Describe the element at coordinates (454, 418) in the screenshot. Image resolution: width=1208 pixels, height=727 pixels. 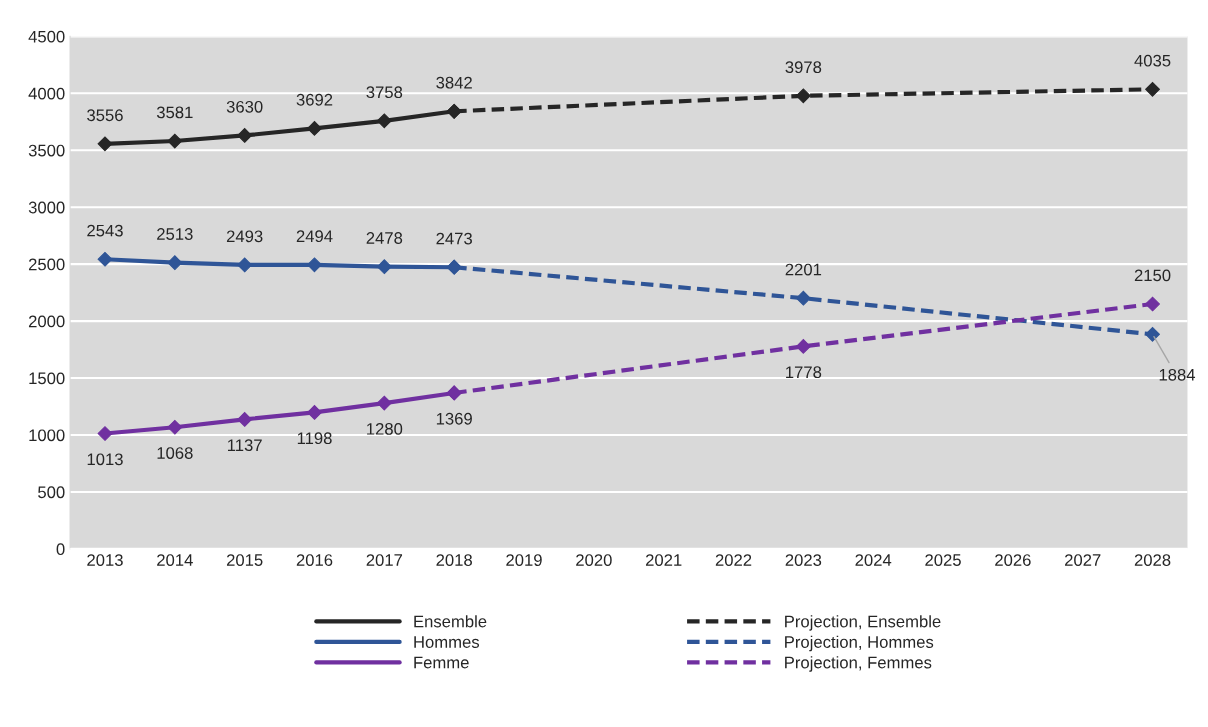
I see `data-label: 1369` at that location.